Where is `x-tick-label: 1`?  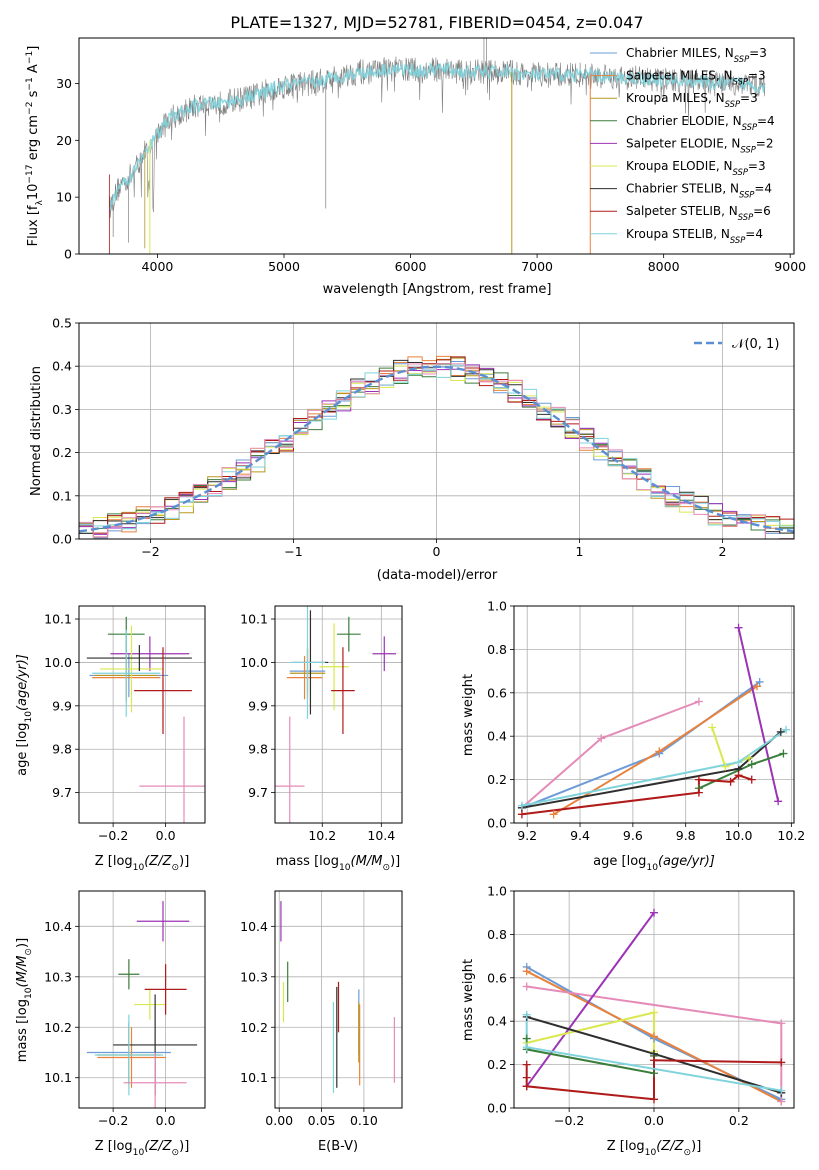 x-tick-label: 1 is located at coordinates (580, 551).